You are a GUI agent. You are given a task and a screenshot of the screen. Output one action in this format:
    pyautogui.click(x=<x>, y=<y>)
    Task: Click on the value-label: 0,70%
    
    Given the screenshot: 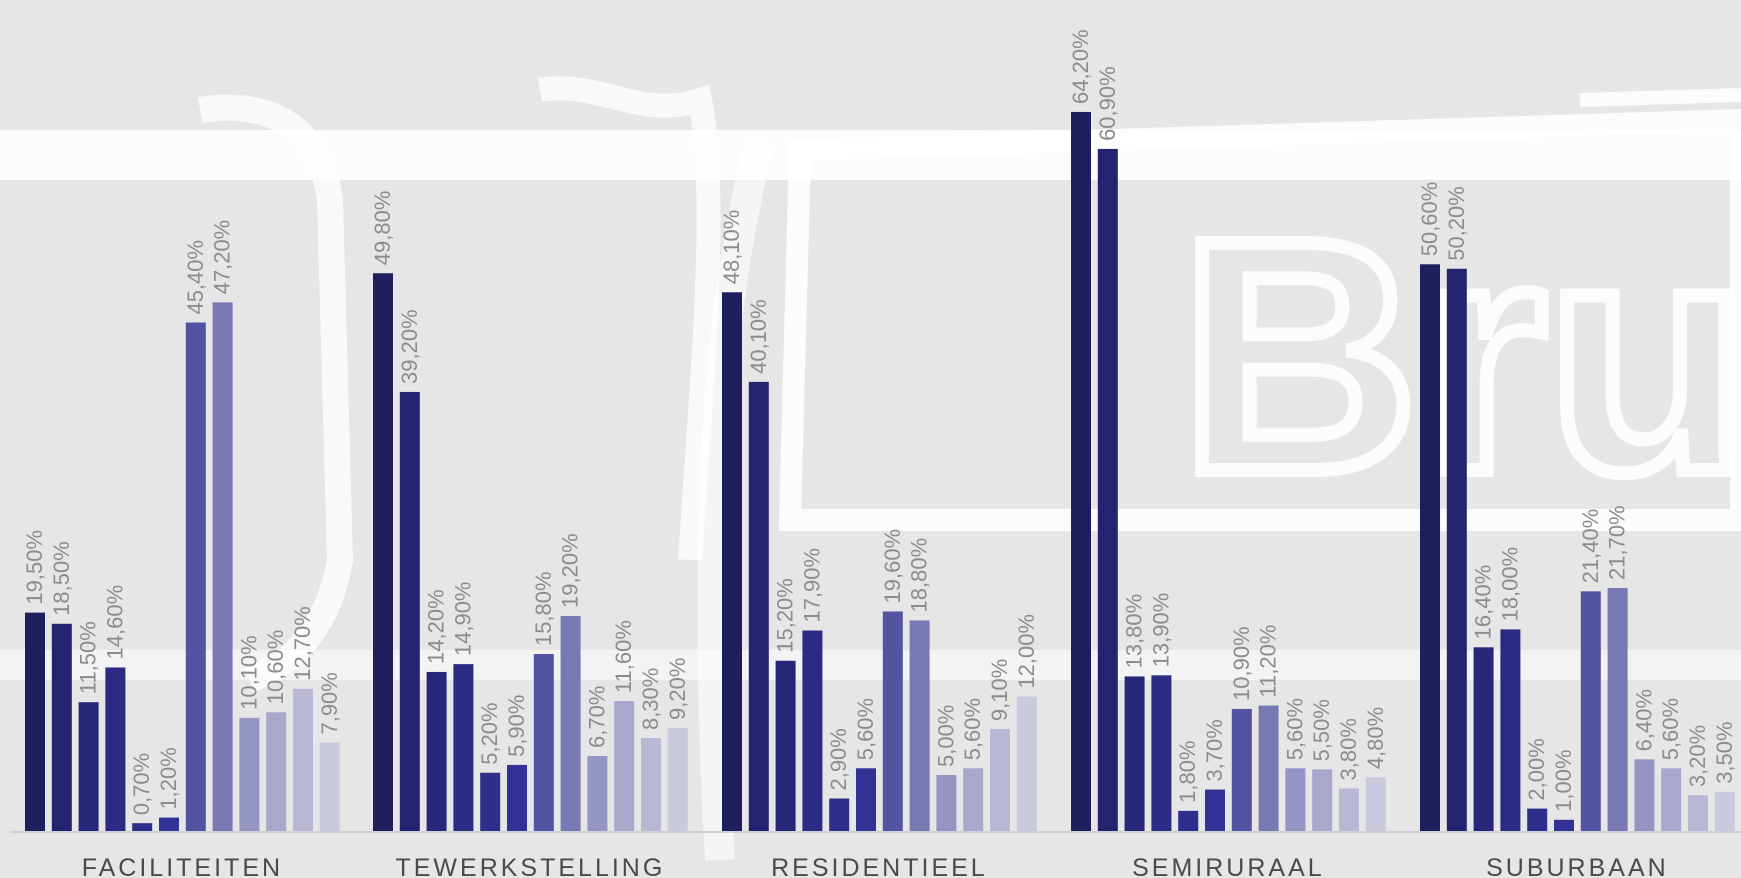 What is the action you would take?
    pyautogui.click(x=141, y=784)
    